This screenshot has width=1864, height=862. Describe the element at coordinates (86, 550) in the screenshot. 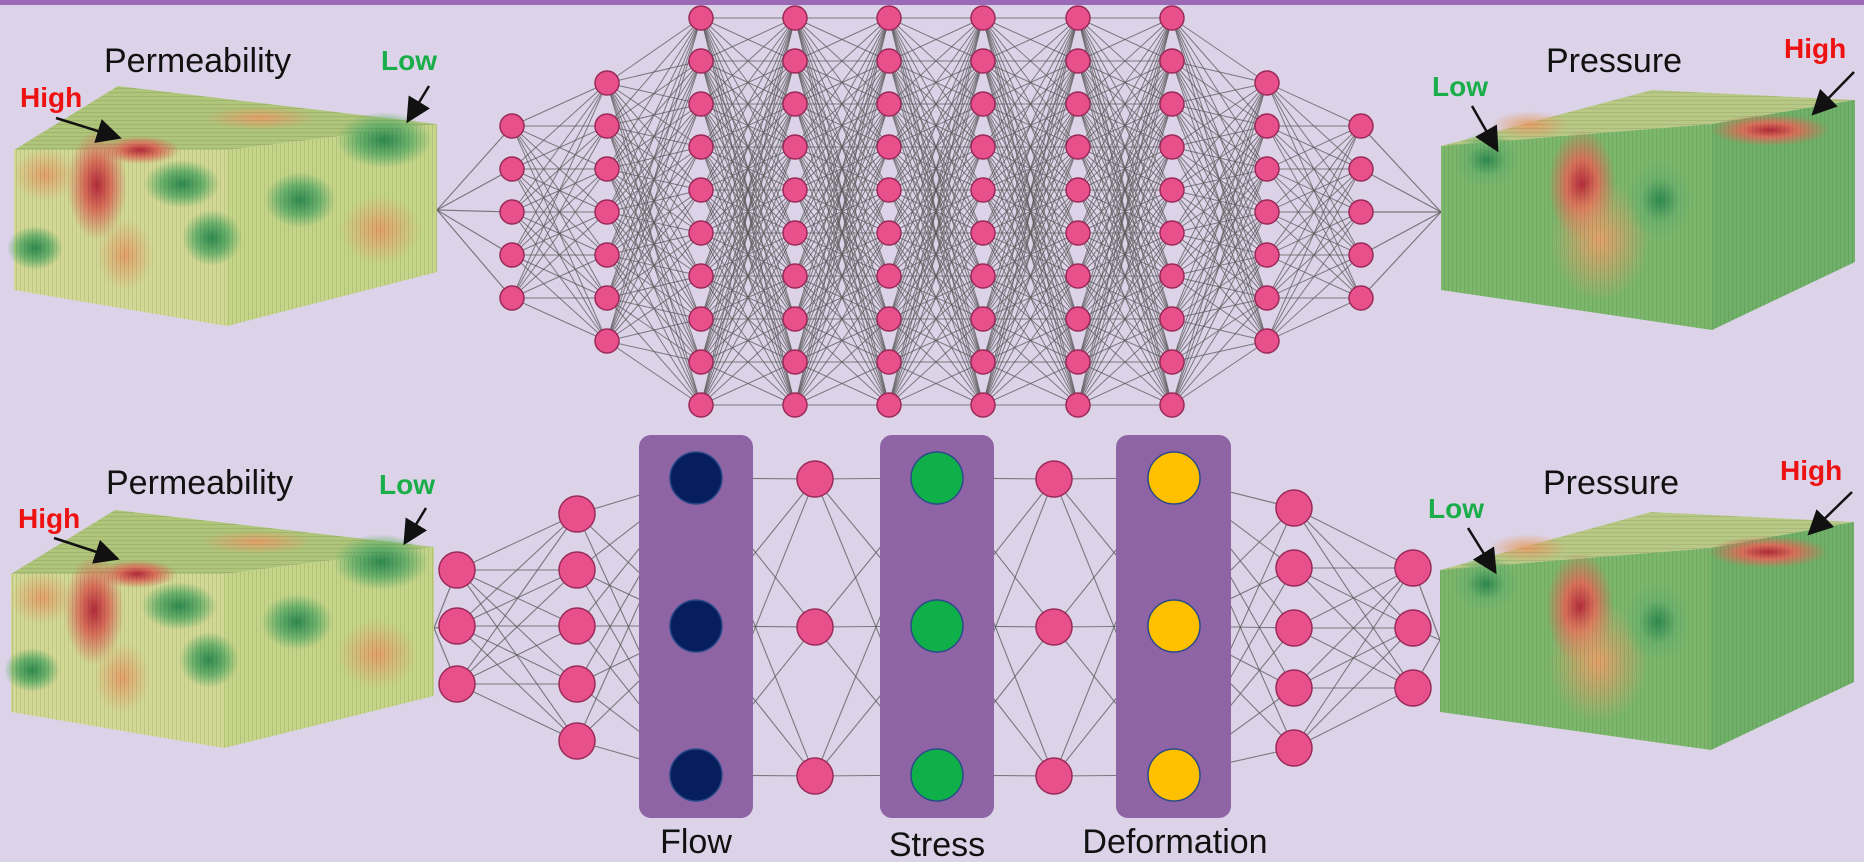

I see `bottom-input-high-arrow` at that location.